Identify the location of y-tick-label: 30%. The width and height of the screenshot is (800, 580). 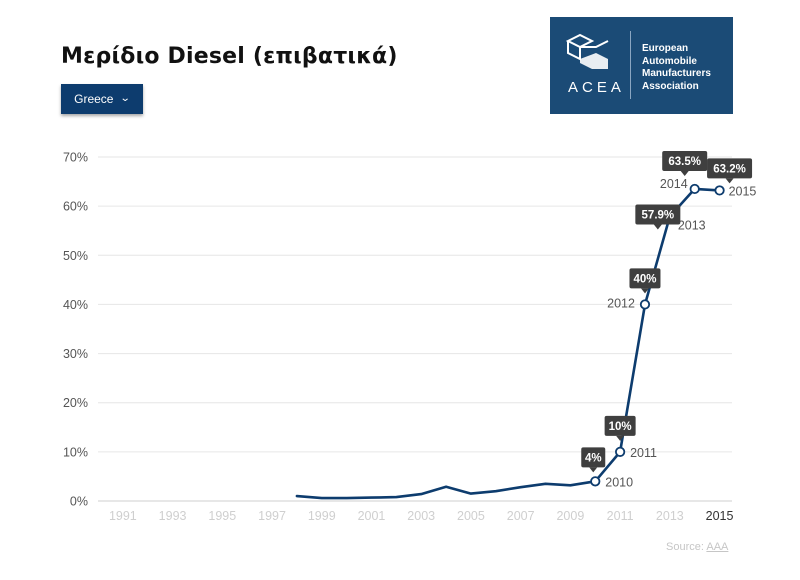
(75, 354).